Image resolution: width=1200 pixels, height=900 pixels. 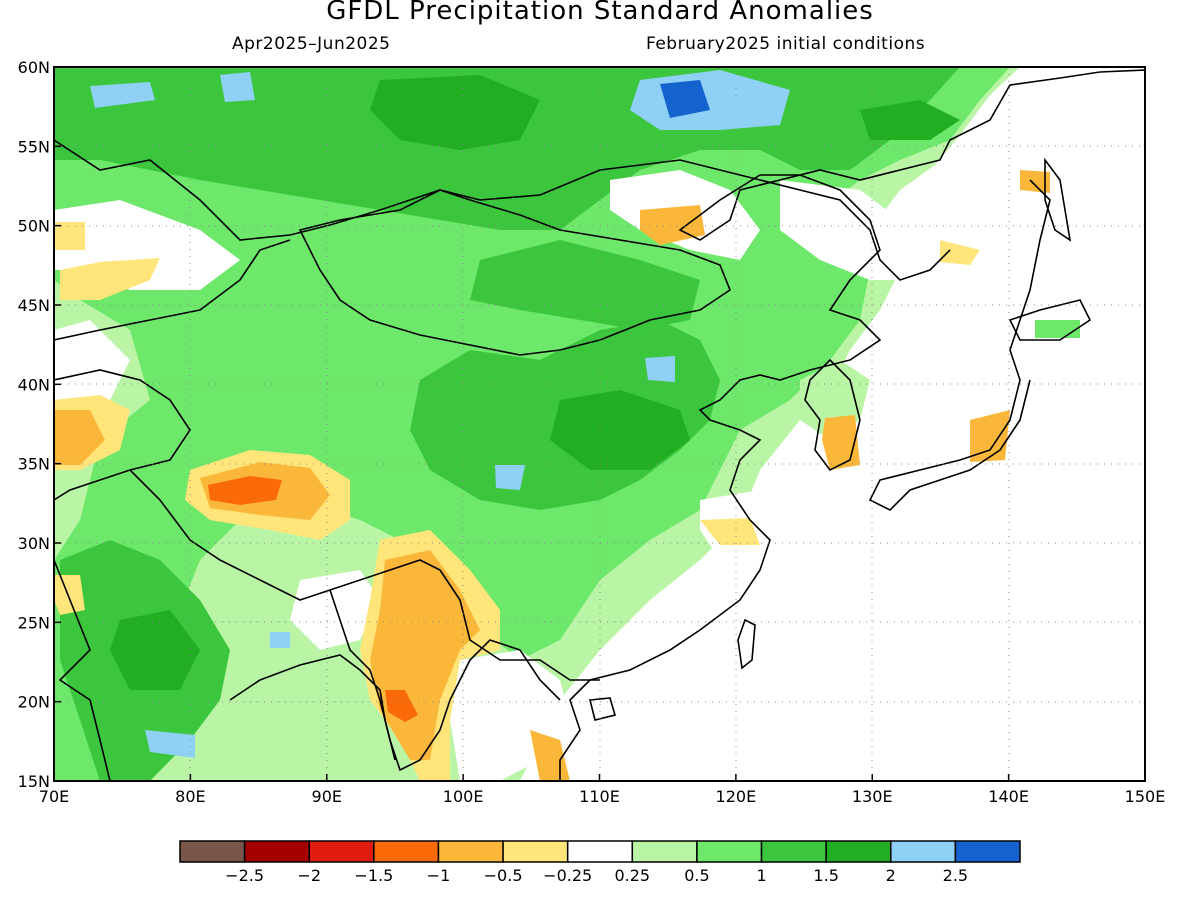 I want to click on border-myanmar, so click(x=445, y=680).